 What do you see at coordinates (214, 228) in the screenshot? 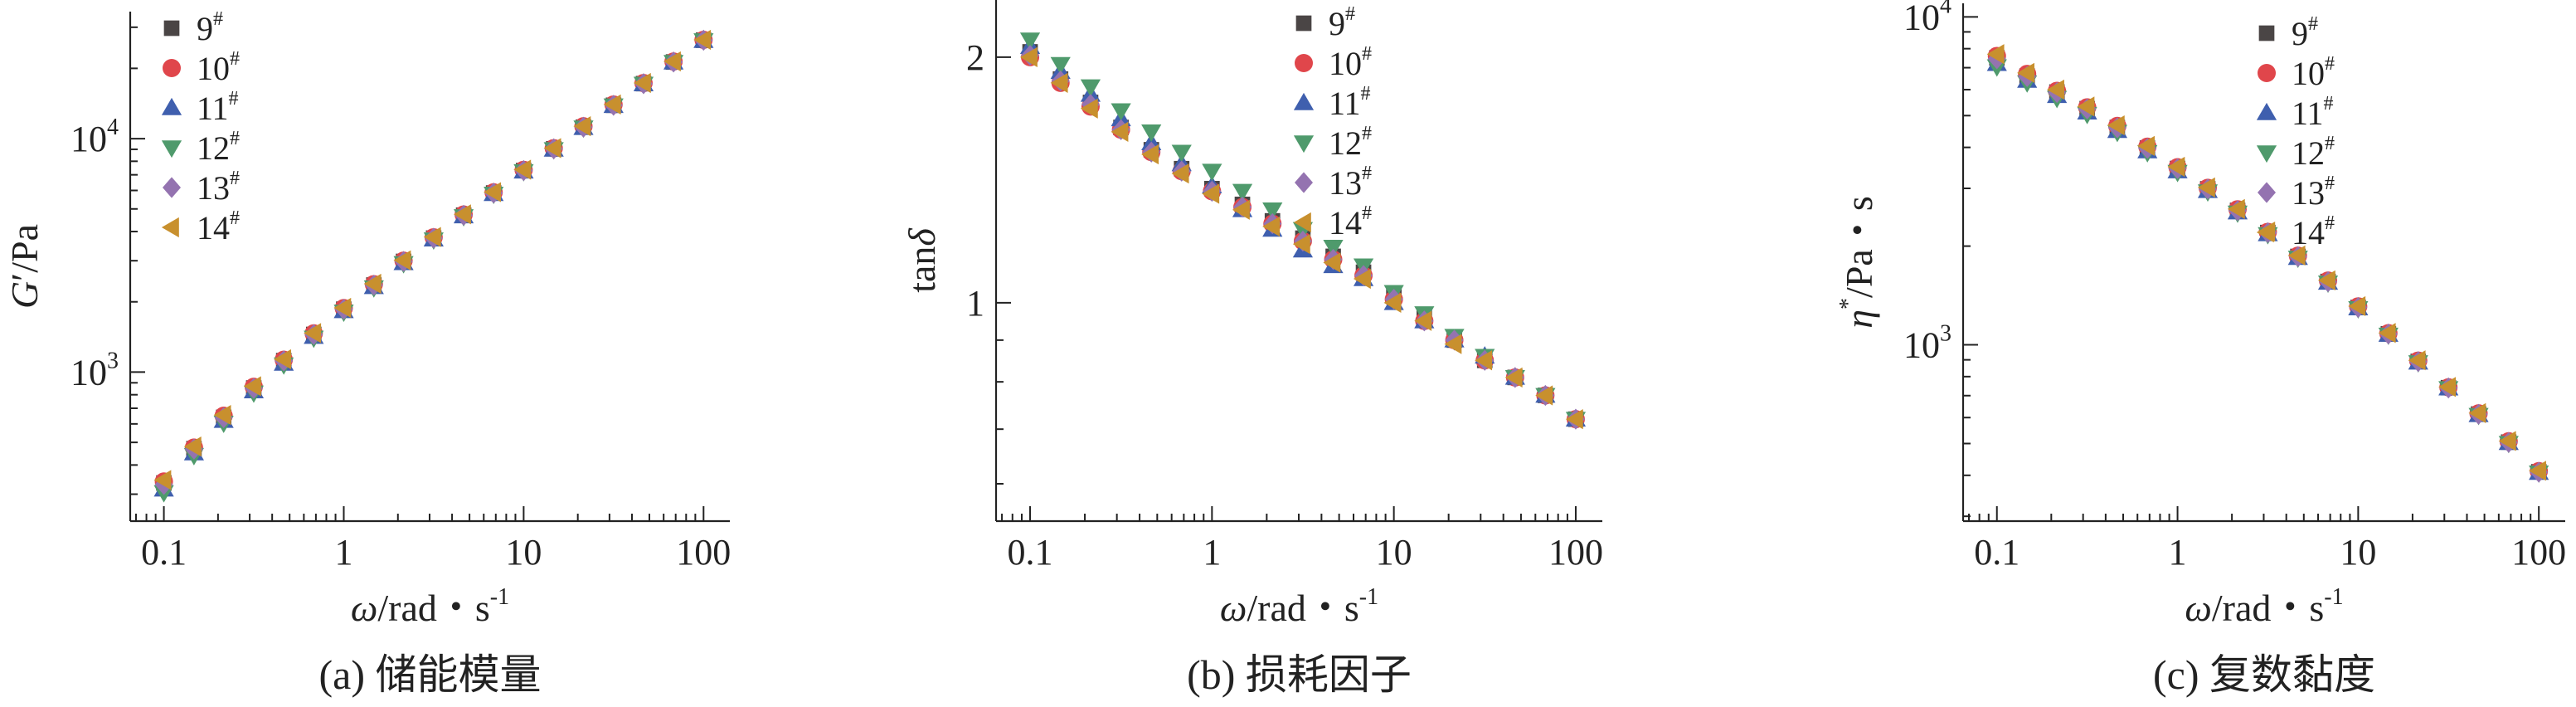
I see `legend-label-name: 14` at bounding box center [214, 228].